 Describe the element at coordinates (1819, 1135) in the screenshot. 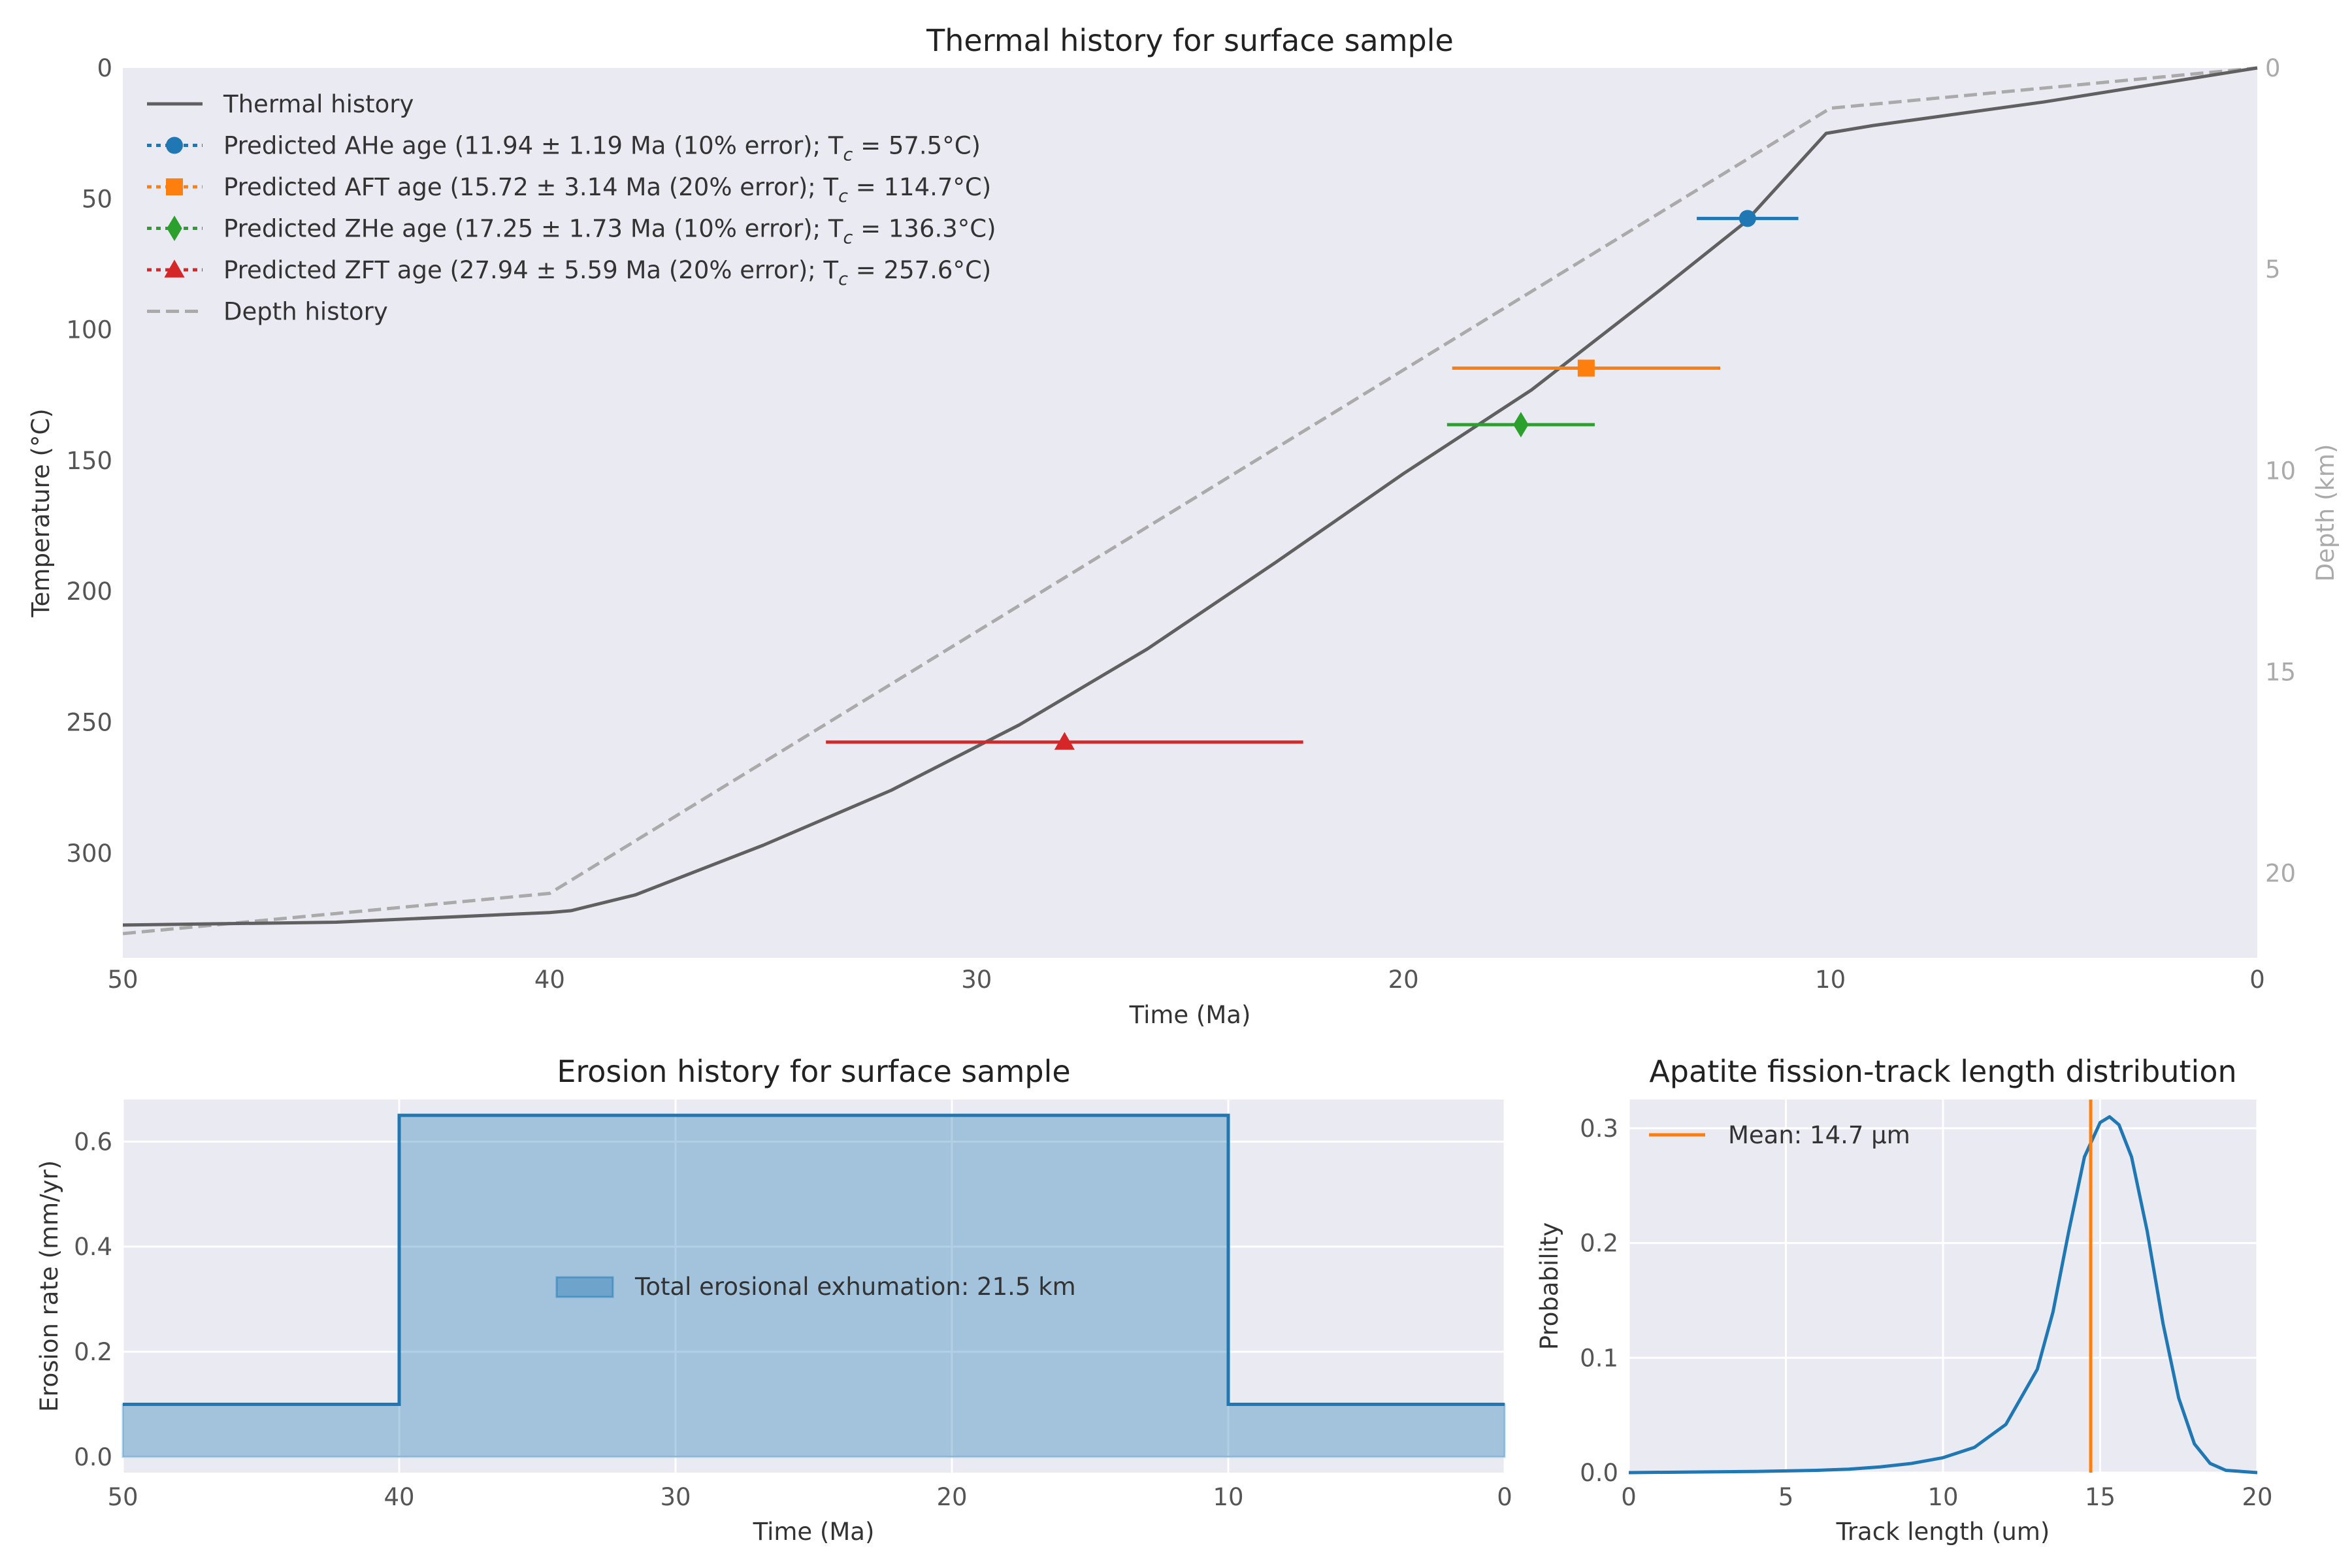

I see `legend-label: Mean: 14.7 μm` at that location.